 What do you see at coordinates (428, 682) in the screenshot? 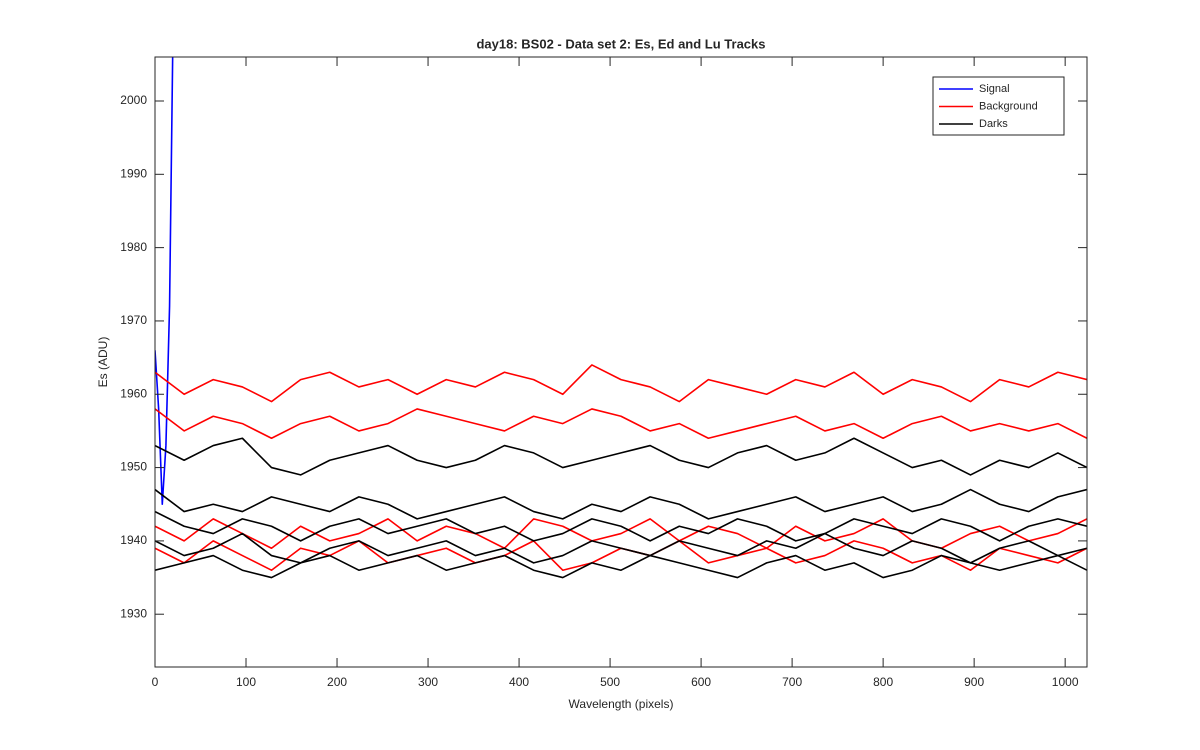
I see `x-tick-label: 300` at bounding box center [428, 682].